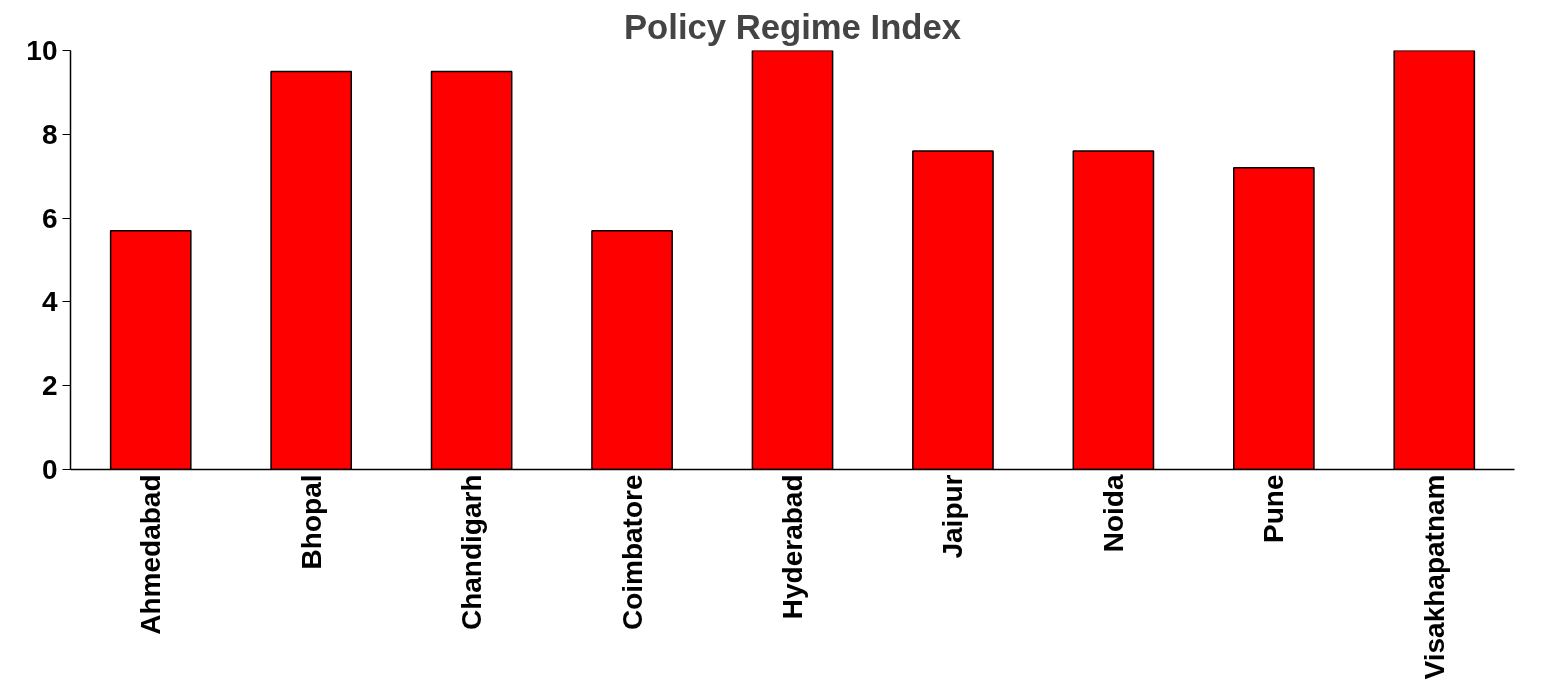 The image size is (1554, 682). Describe the element at coordinates (472, 552) in the screenshot. I see `x-tick-label: Chandigarh` at that location.